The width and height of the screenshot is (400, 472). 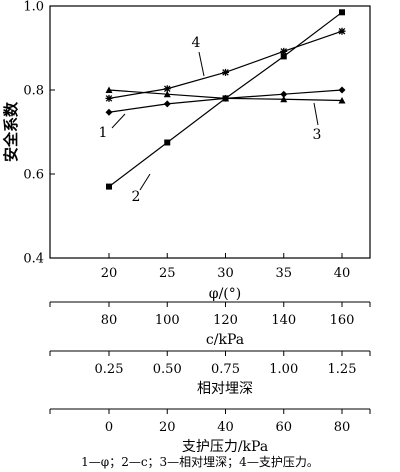 I want to click on extra-axis-tick-label: 160, so click(x=342, y=320).